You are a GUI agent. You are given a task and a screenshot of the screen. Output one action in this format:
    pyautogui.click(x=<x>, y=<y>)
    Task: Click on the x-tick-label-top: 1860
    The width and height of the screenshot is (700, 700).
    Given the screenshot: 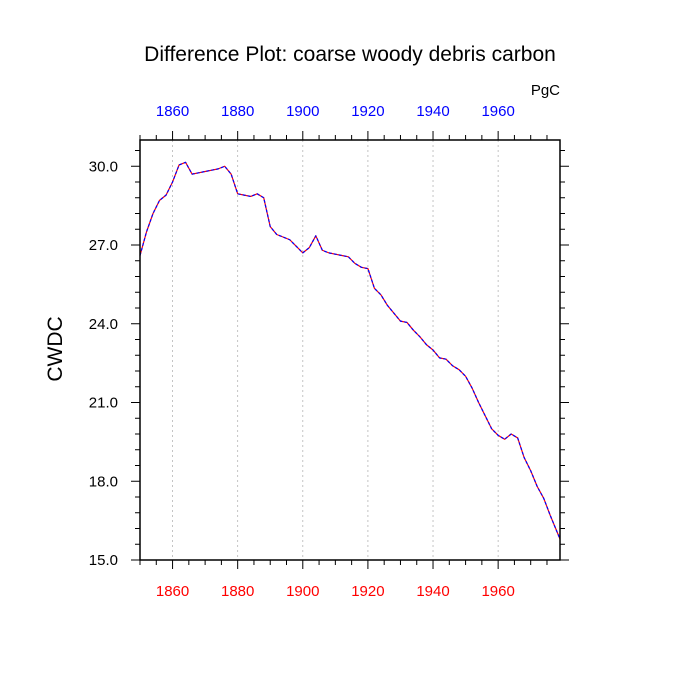 What is the action you would take?
    pyautogui.click(x=172, y=111)
    